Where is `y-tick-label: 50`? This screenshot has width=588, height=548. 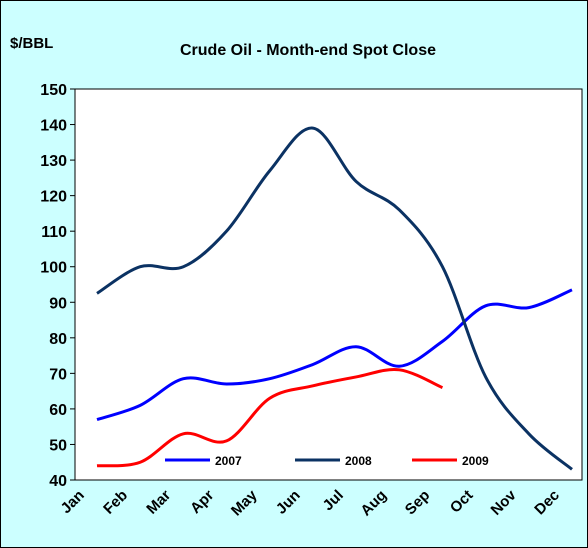
y-tick-label: 50 is located at coordinates (58, 445).